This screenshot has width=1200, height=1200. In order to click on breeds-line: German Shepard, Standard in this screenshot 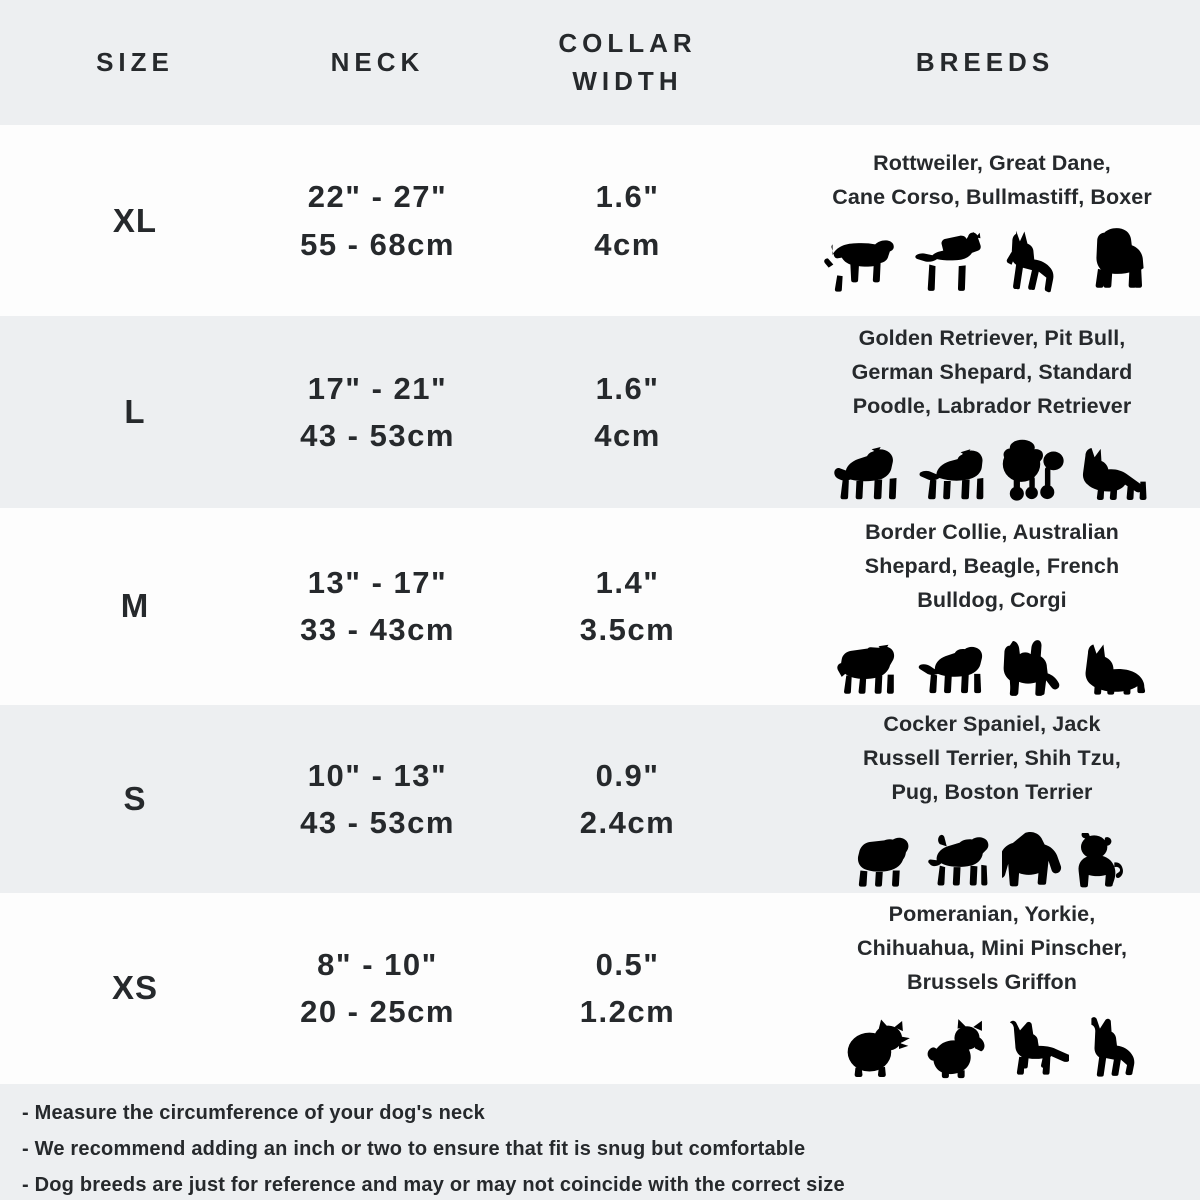, I will do `click(992, 371)`.